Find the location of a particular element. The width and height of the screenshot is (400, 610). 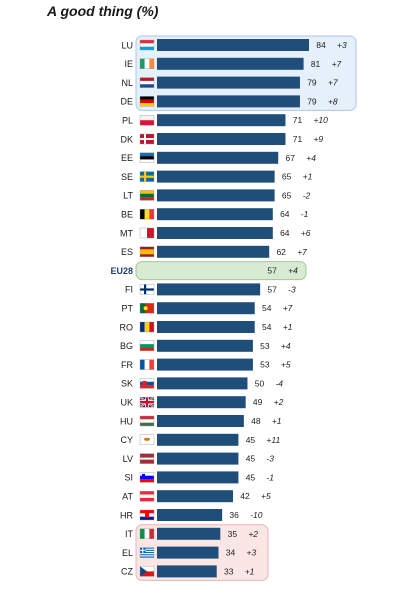

value-label: 35 is located at coordinates (233, 534).